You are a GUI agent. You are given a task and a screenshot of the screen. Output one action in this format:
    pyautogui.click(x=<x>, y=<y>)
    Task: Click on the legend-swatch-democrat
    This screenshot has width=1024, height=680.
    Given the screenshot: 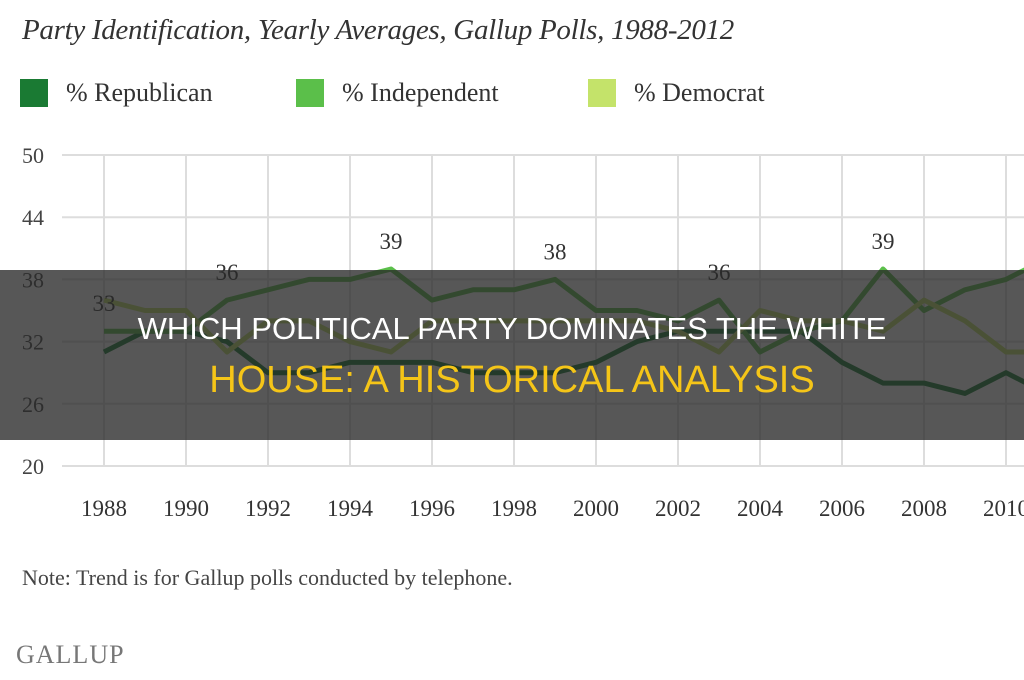 What is the action you would take?
    pyautogui.click(x=602, y=93)
    